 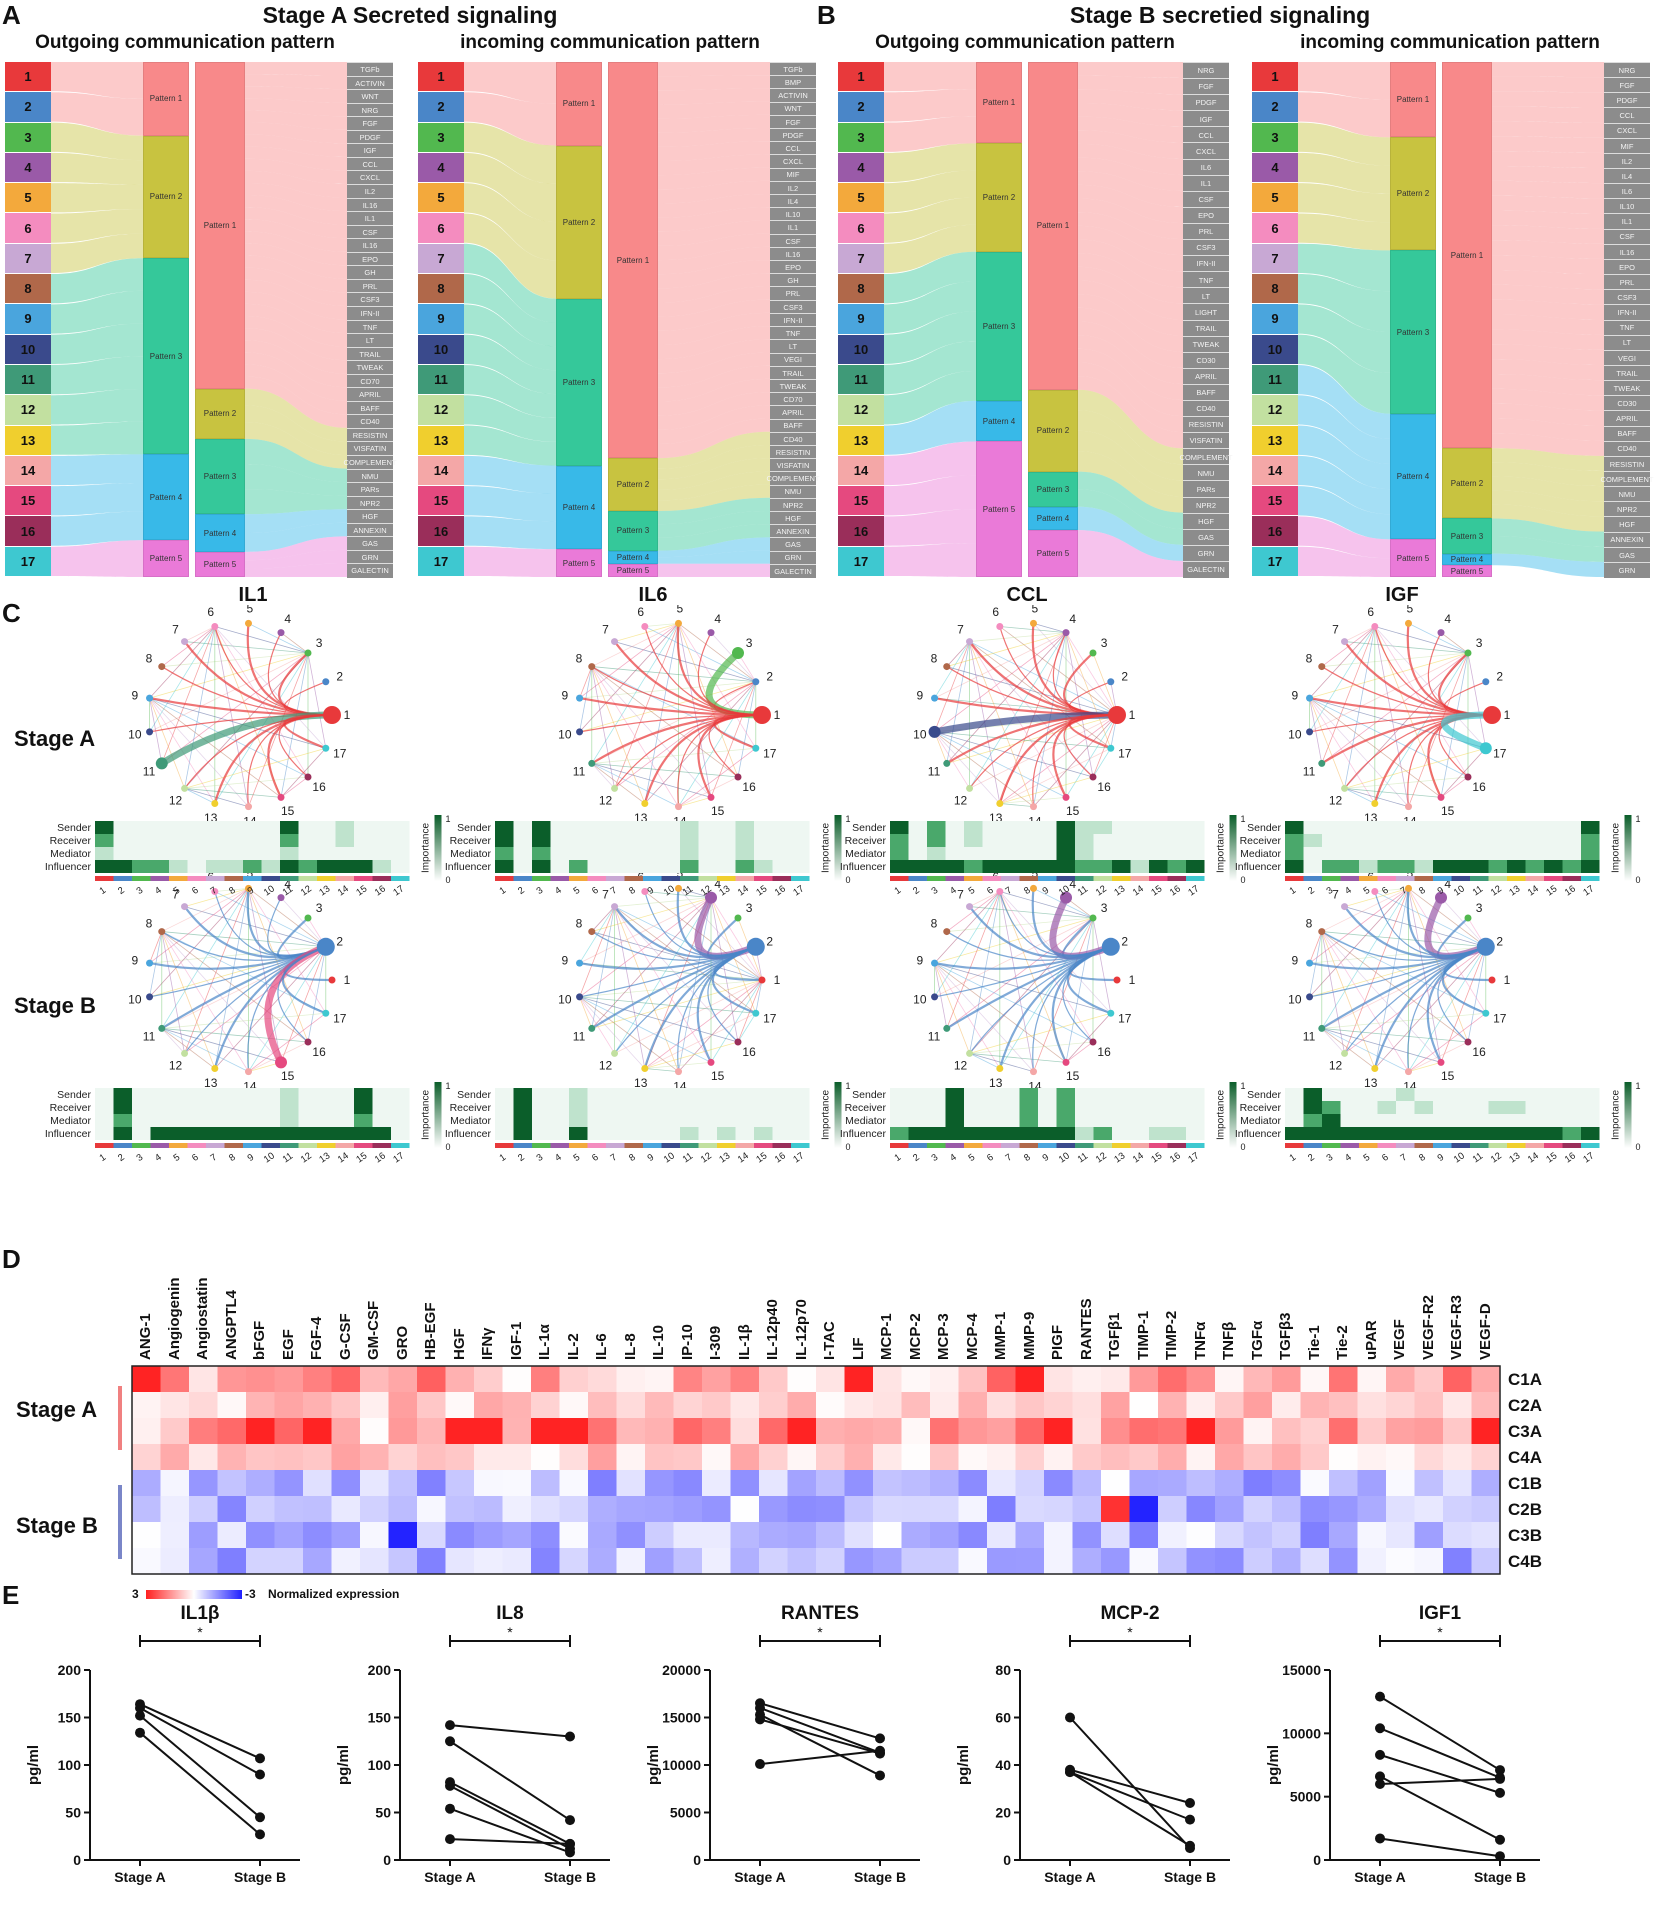 What do you see at coordinates (402, 1342) in the screenshot?
I see `heatmap-column-label: GRO` at bounding box center [402, 1342].